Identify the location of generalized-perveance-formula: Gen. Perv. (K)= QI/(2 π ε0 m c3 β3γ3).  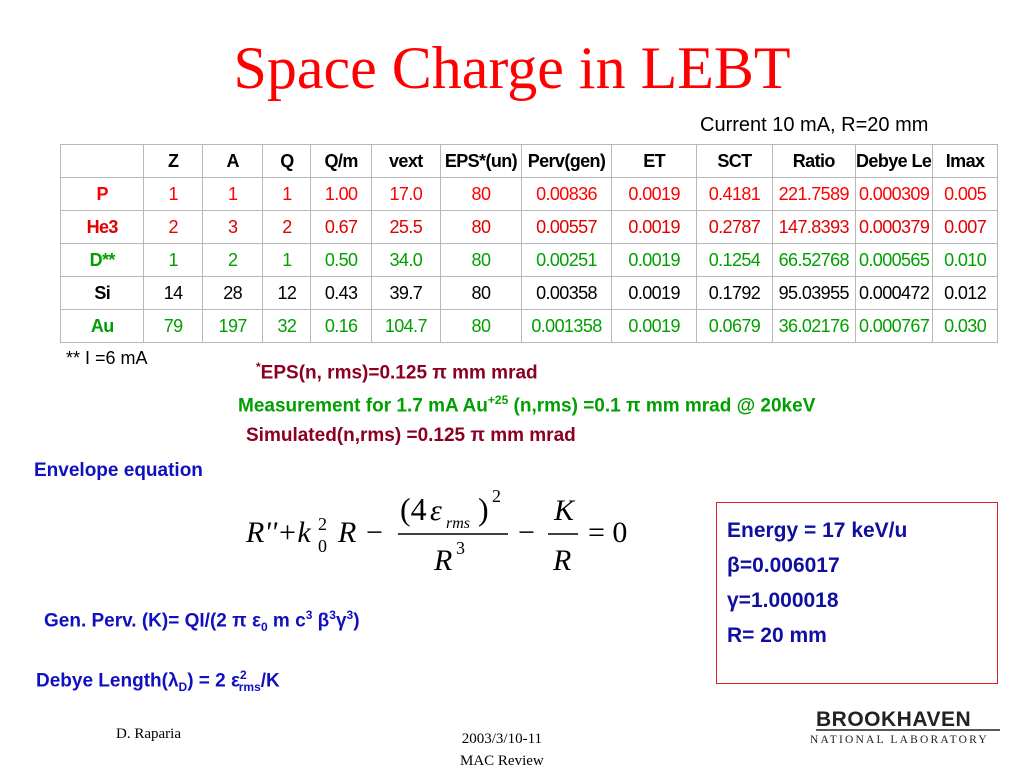
(202, 621).